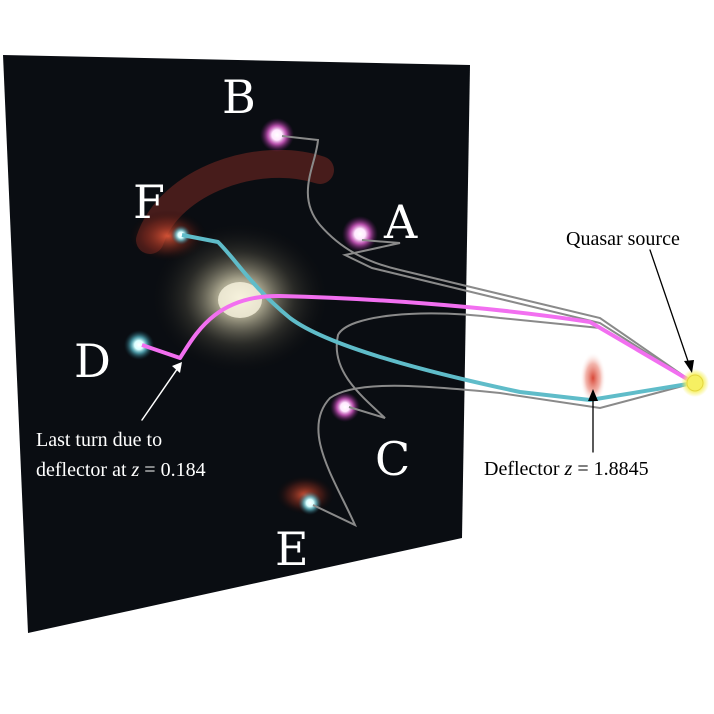 This screenshot has width=714, height=714. What do you see at coordinates (515, 365) in the screenshot?
I see `ray-c` at bounding box center [515, 365].